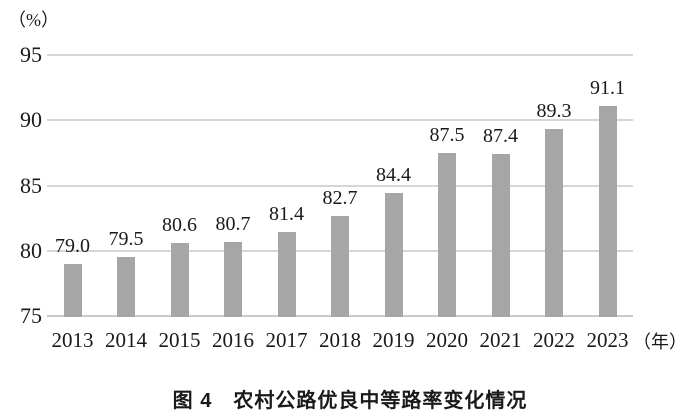 This screenshot has height=420, width=700. Describe the element at coordinates (340, 340) in the screenshot. I see `x-tick-label-2018: 2018` at that location.